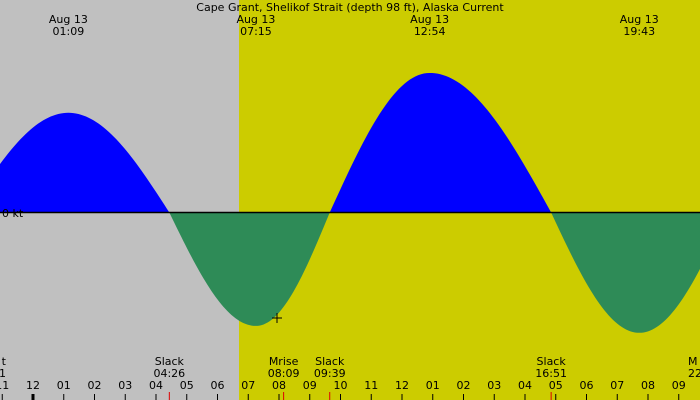  I want to click on zero-label: 0 kt, so click(13, 213).